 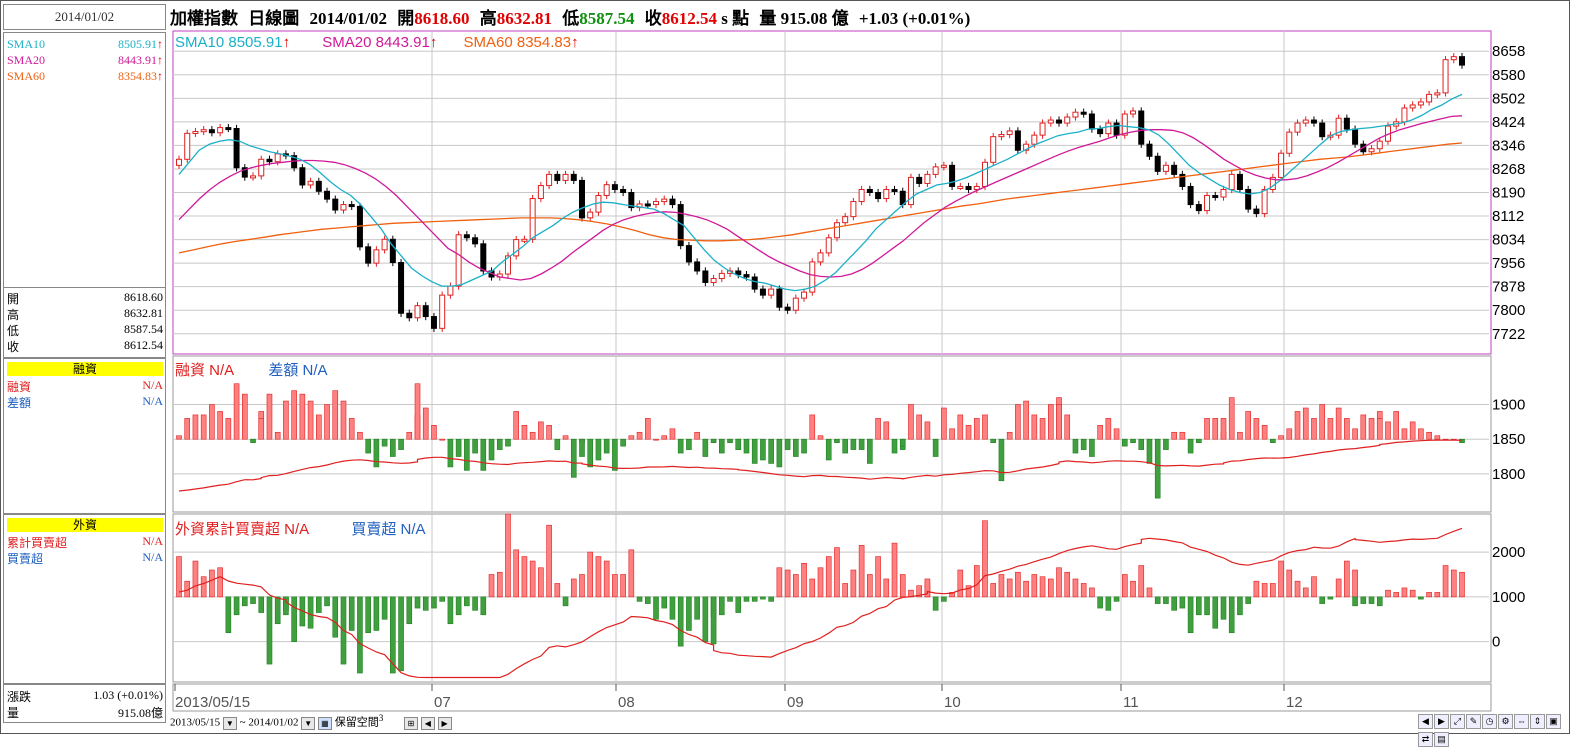 I want to click on pan-right-icon: ▶, so click(x=1441, y=722).